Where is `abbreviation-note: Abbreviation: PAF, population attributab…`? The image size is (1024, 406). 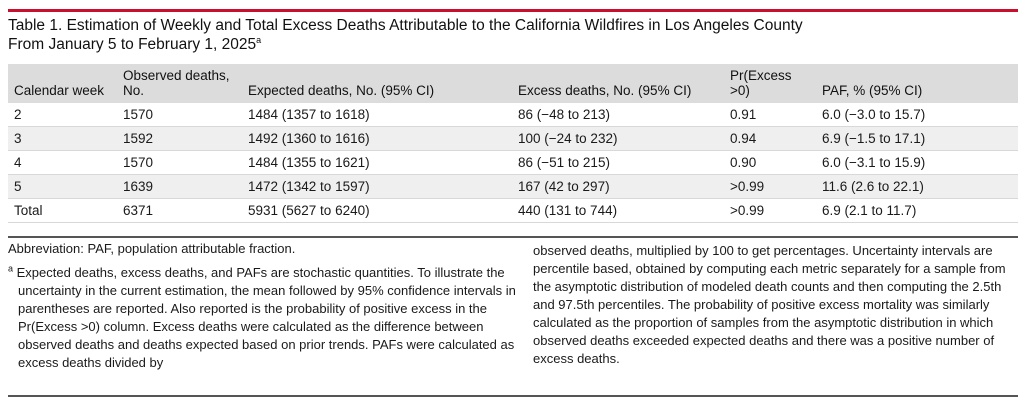
abbreviation-note: Abbreviation: PAF, population attributab… is located at coordinates (152, 248).